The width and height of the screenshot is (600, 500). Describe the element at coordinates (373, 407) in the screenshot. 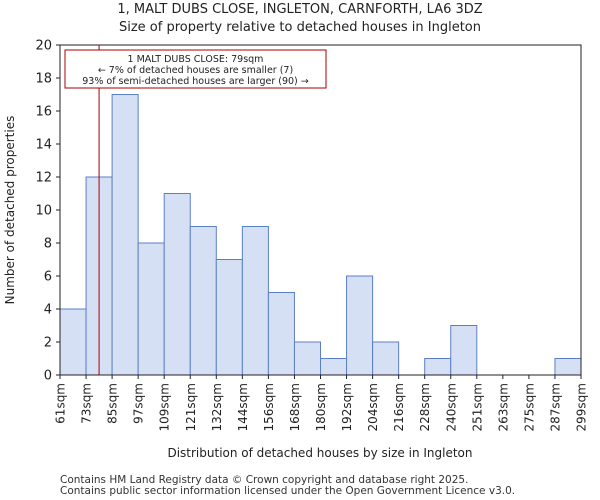

I see `x-tick-label: 204sqm` at that location.